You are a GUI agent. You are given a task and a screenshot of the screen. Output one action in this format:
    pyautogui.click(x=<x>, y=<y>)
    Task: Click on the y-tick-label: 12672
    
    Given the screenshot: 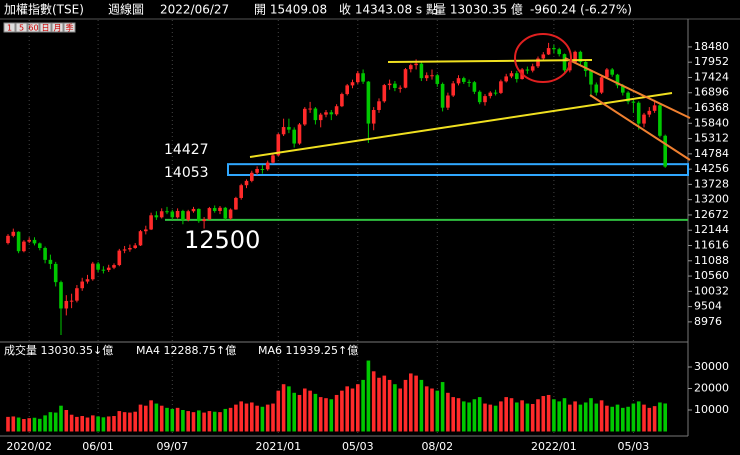 What is the action you would take?
    pyautogui.click(x=711, y=214)
    